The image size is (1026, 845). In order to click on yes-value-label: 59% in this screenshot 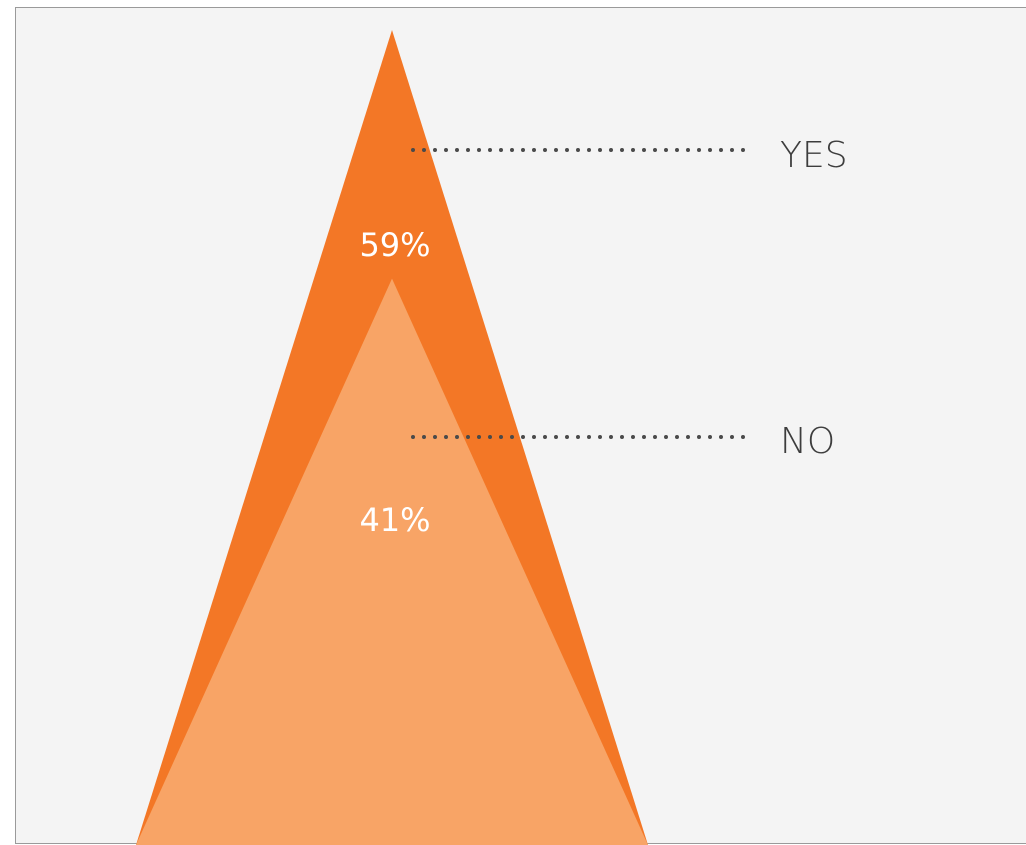, I will do `click(394, 245)`.